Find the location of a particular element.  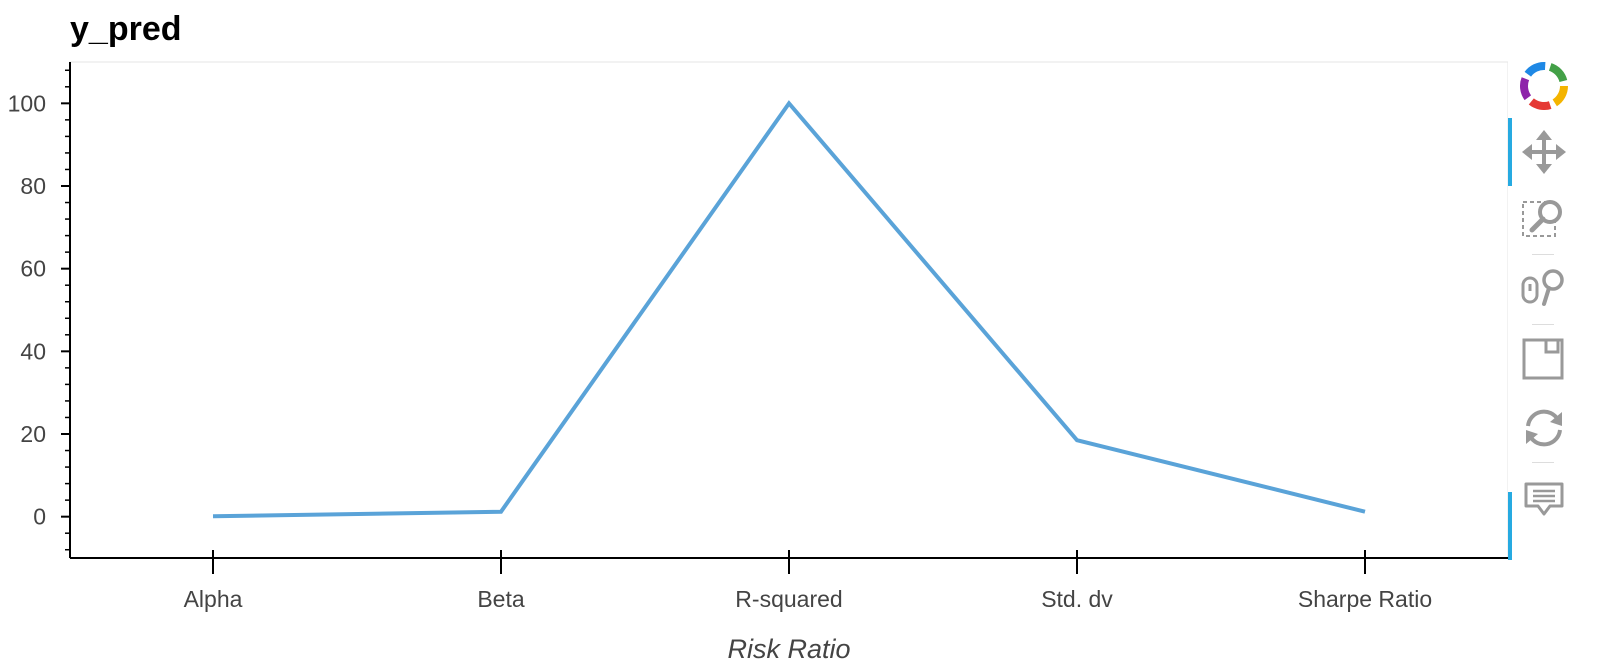

x-tick-label: R-squared is located at coordinates (788, 599).